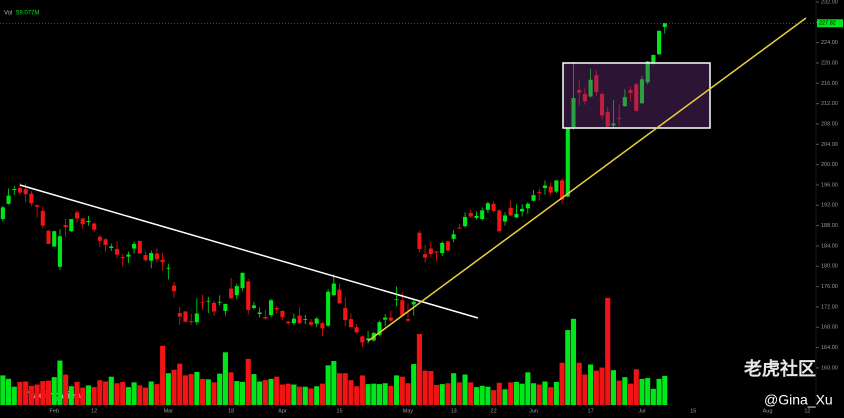 The width and height of the screenshot is (844, 418). I want to click on last-price-box, so click(830, 23).